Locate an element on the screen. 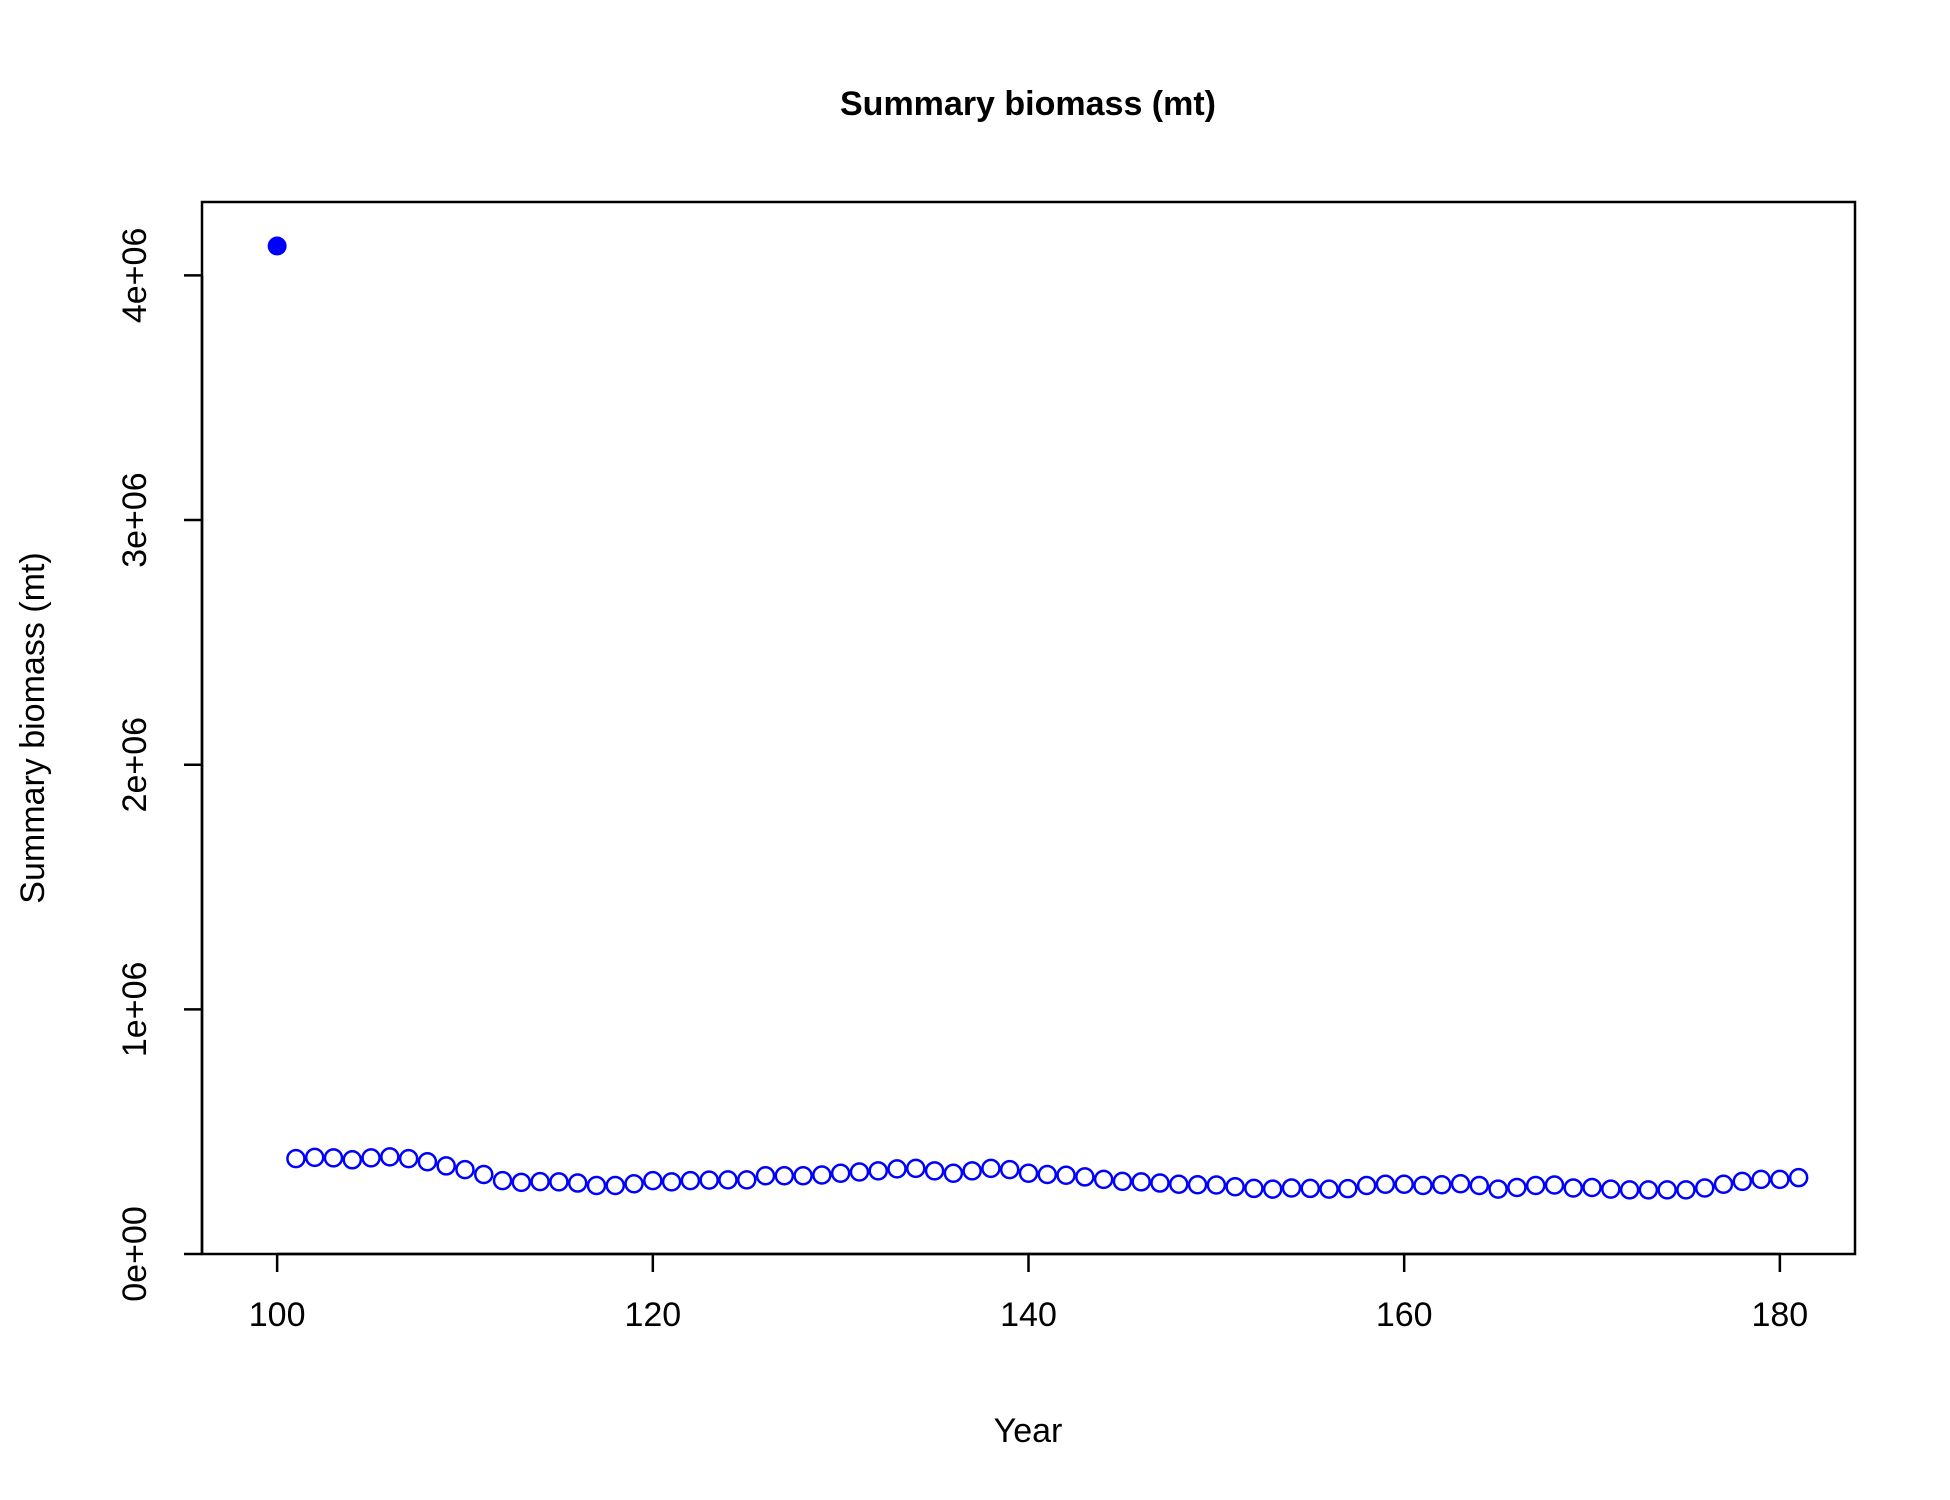 The height and width of the screenshot is (1500, 1950). data-point-filled is located at coordinates (277, 246).